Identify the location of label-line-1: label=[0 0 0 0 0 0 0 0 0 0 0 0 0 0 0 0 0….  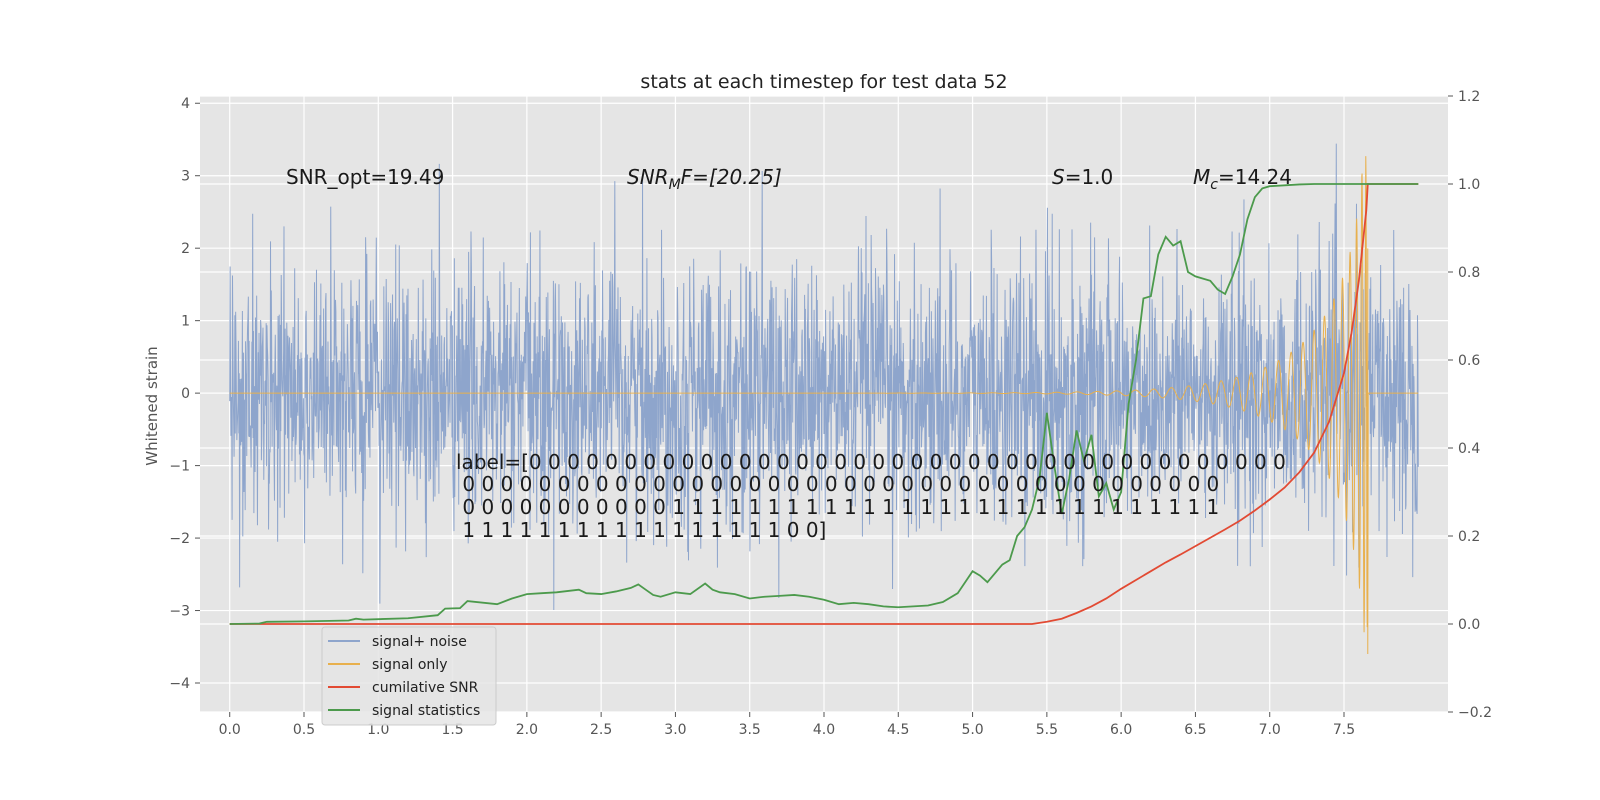
(871, 462).